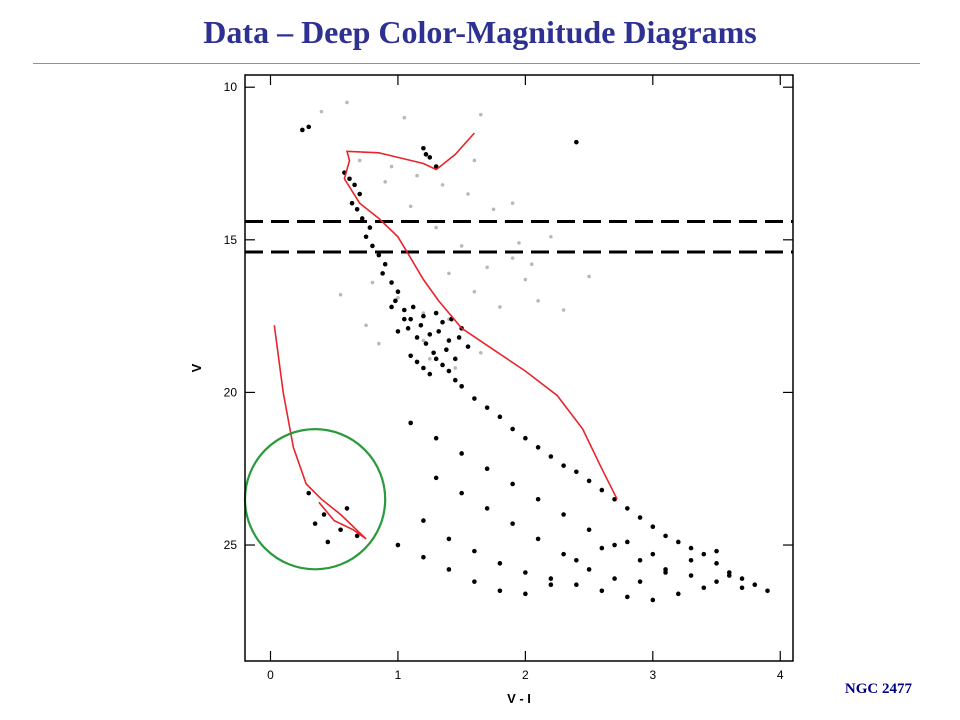 This screenshot has width=960, height=720. Describe the element at coordinates (196, 367) in the screenshot. I see `y-axis-label: V` at that location.